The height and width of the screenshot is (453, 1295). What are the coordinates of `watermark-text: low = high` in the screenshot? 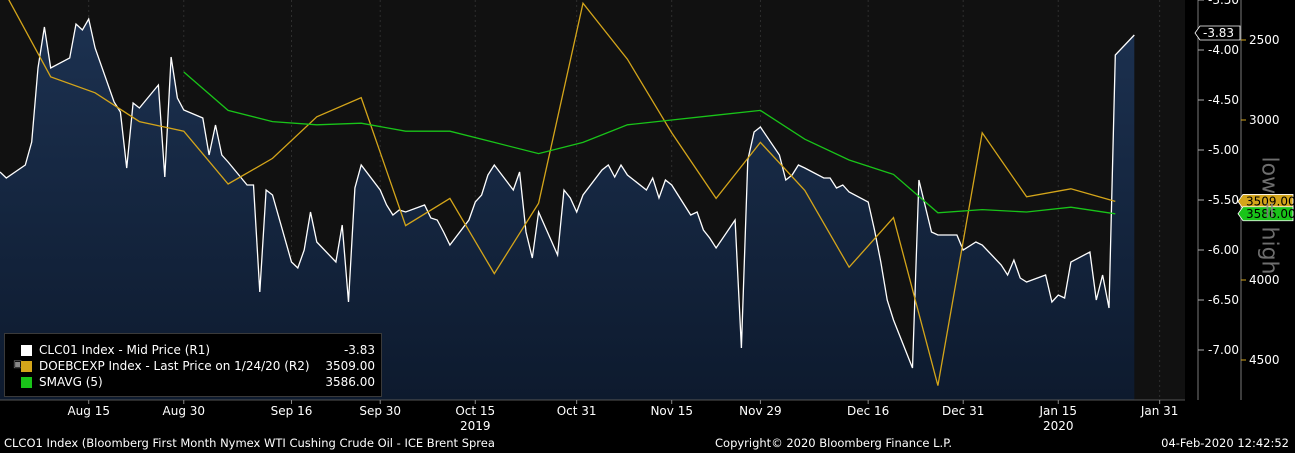 It's located at (1269, 215).